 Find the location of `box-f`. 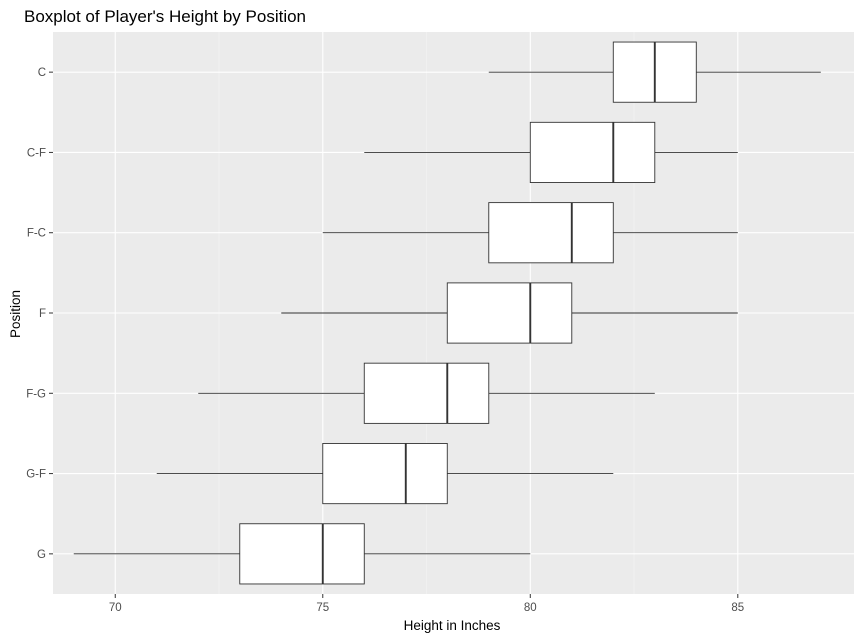

box-f is located at coordinates (509, 313).